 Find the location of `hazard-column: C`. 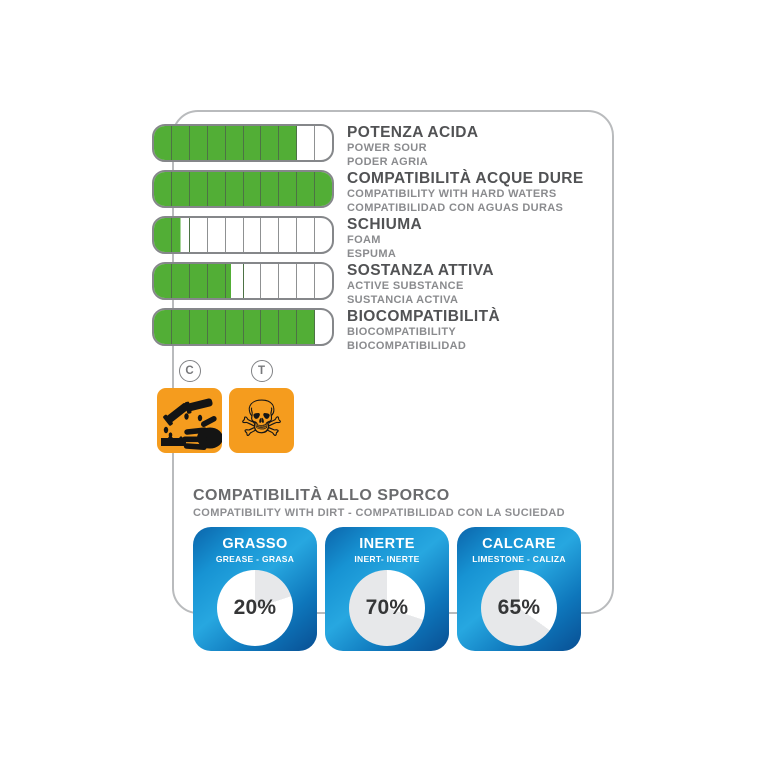

hazard-column: C is located at coordinates (189, 406).